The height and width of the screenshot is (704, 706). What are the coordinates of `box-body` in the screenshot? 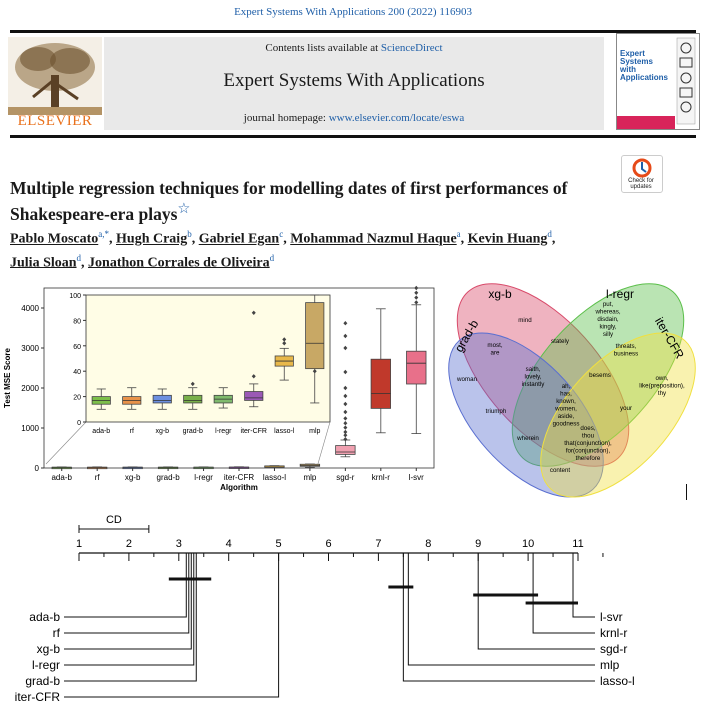 It's located at (380, 383).